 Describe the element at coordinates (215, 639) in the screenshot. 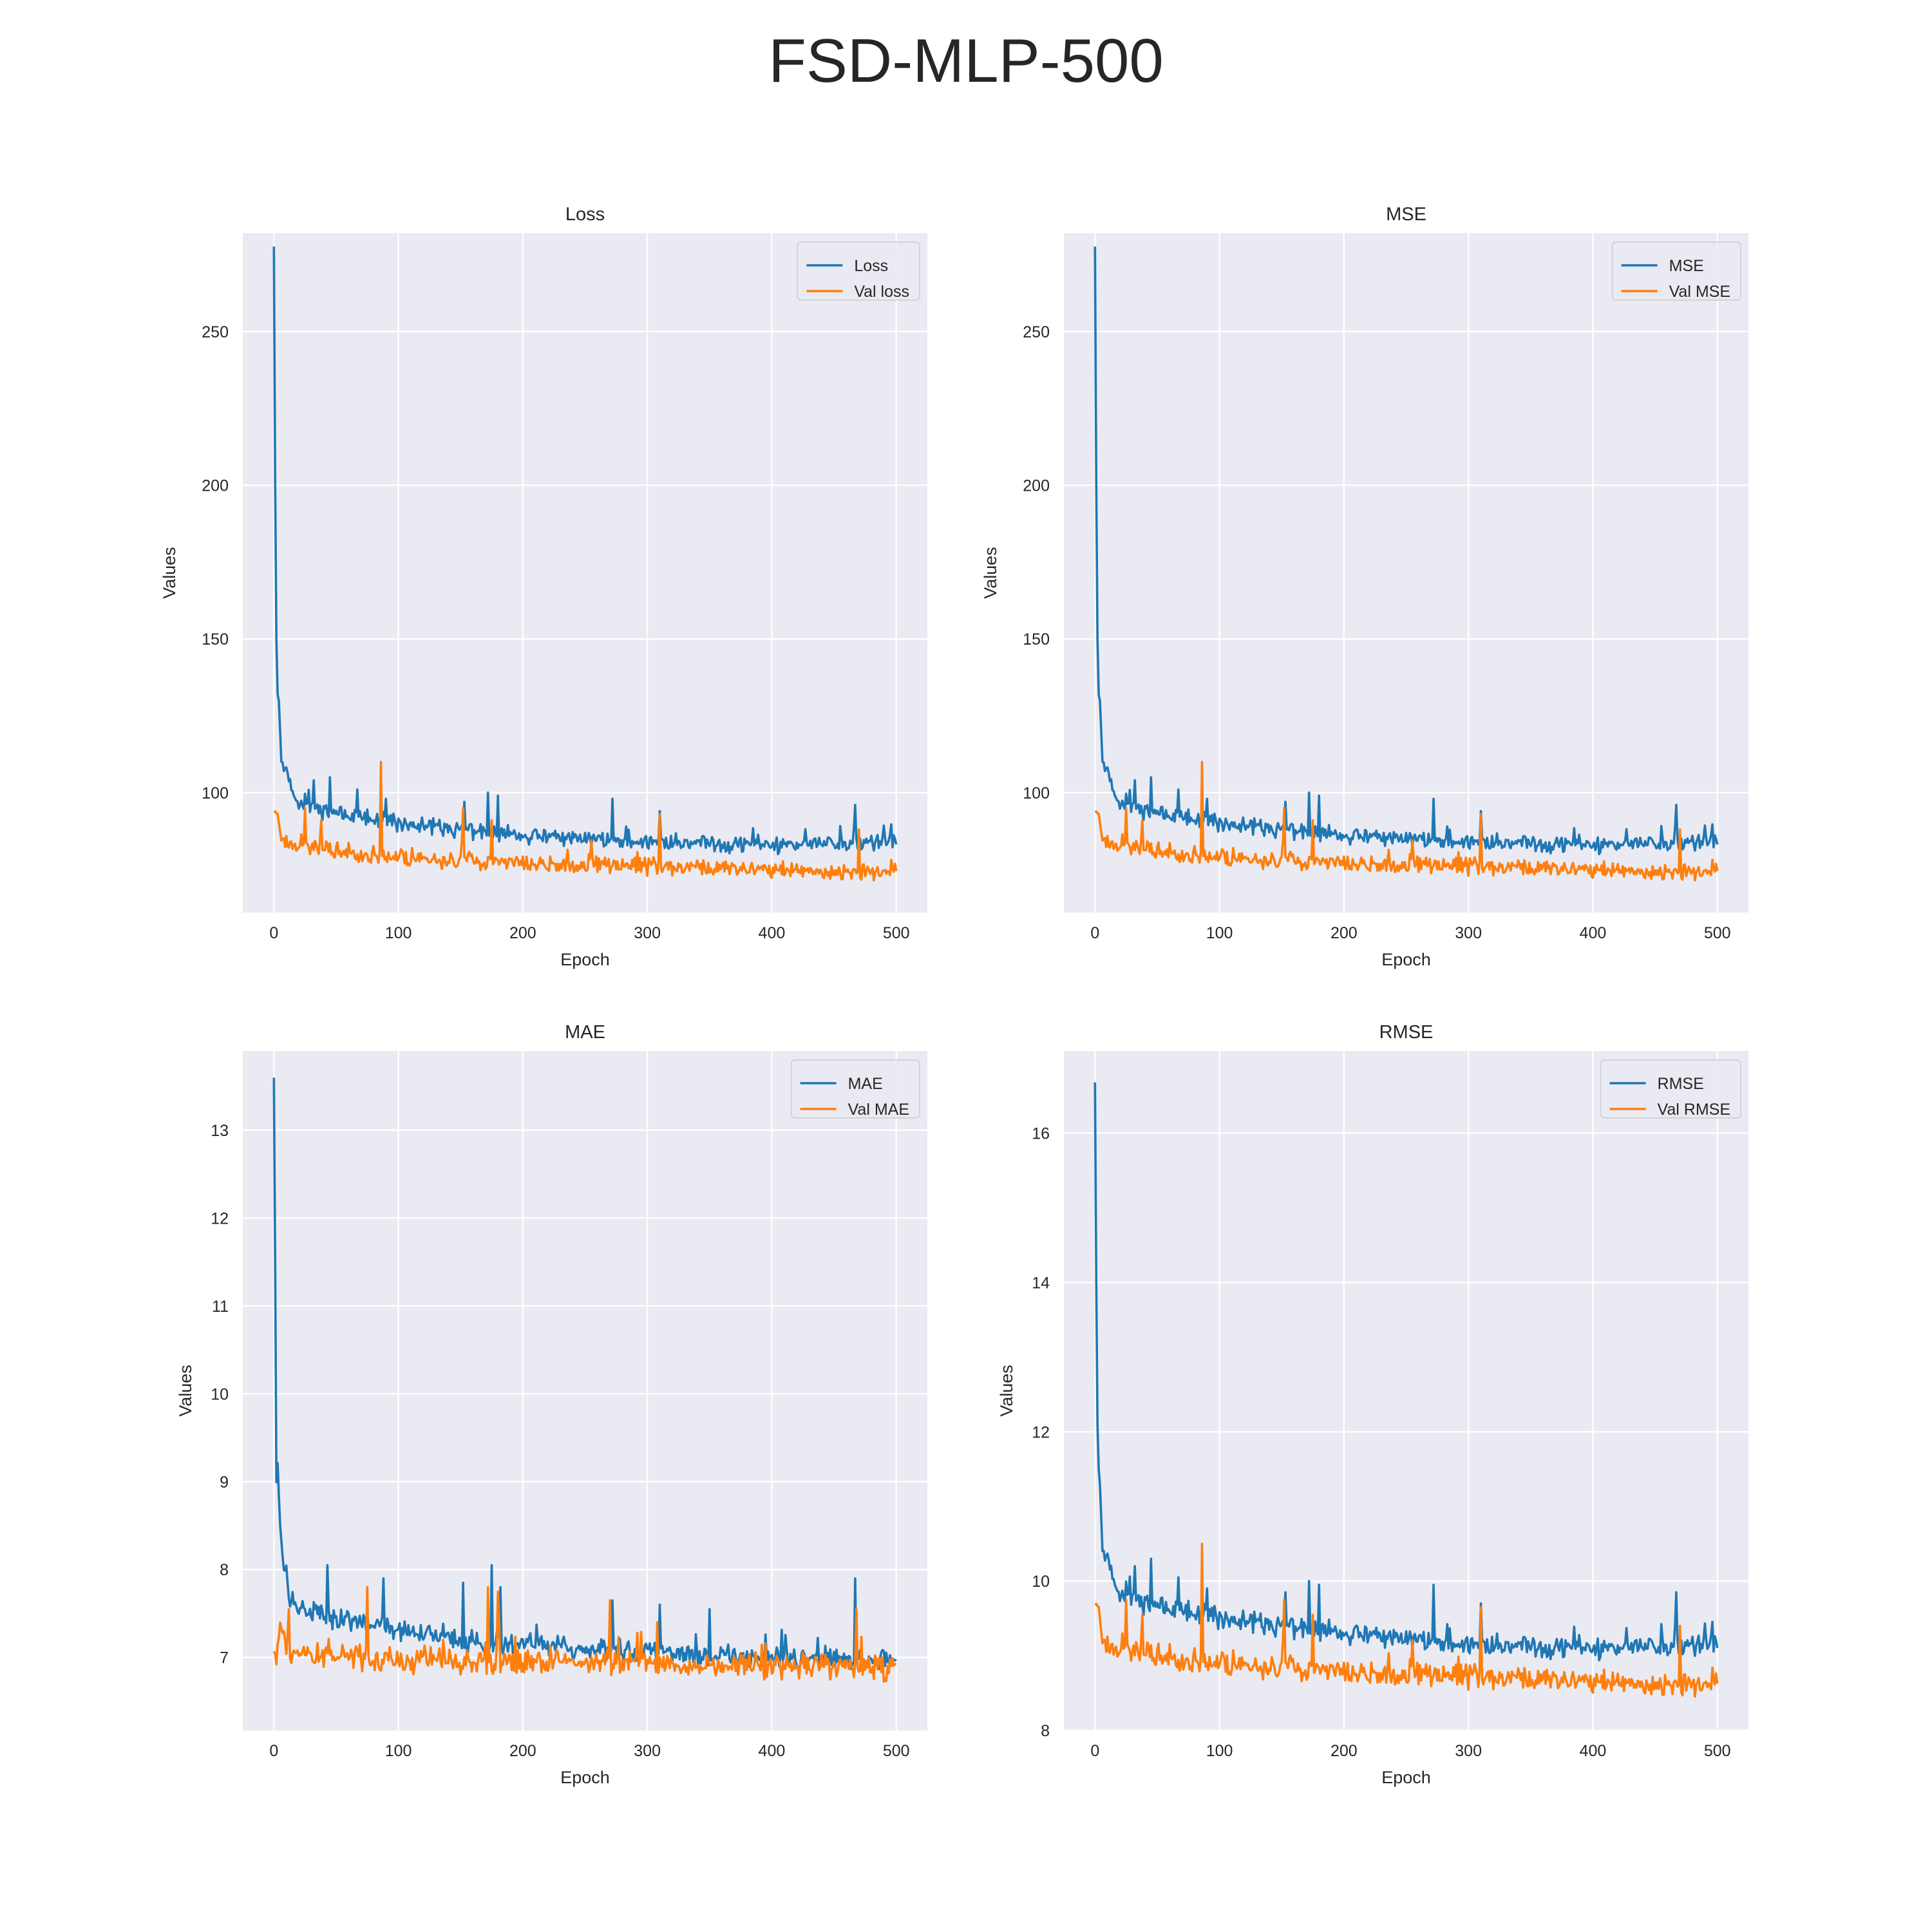

I see `loss-y-tick-label: 150` at that location.